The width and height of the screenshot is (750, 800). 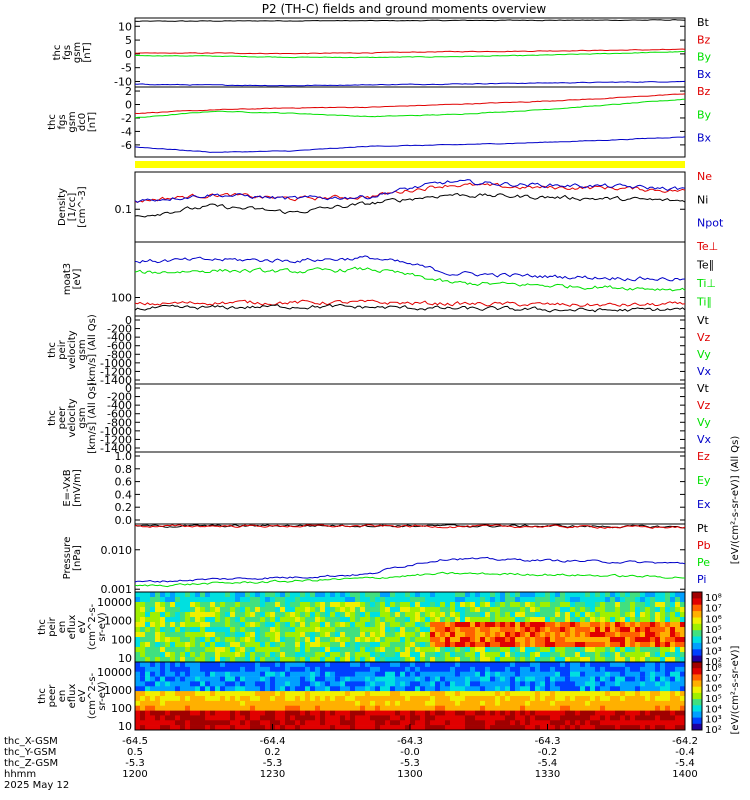 What do you see at coordinates (82, 626) in the screenshot?
I see `y-axis-label: eV` at bounding box center [82, 626].